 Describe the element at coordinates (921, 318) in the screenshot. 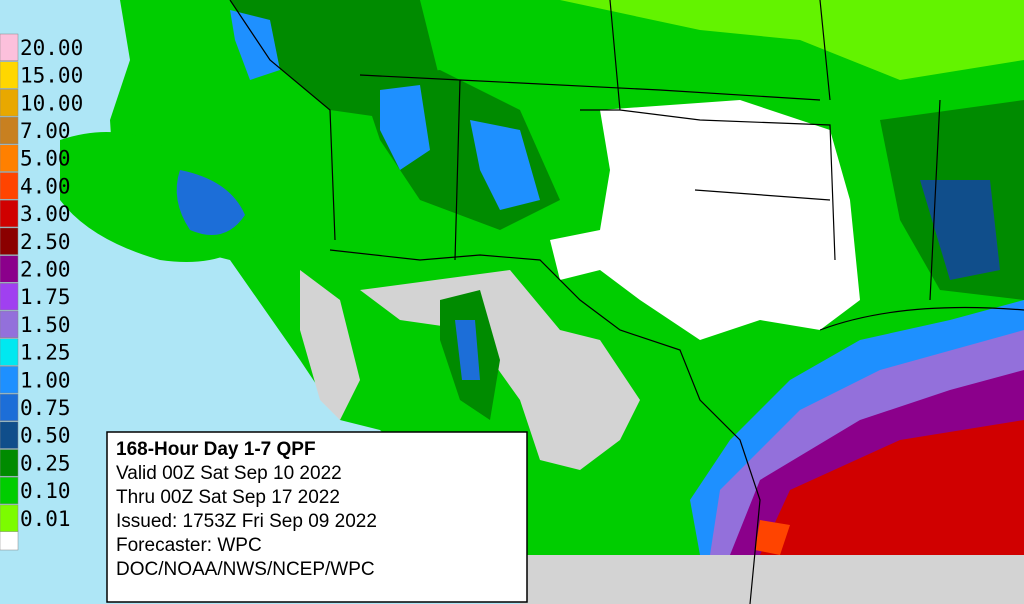

I see `gulf-coast` at that location.